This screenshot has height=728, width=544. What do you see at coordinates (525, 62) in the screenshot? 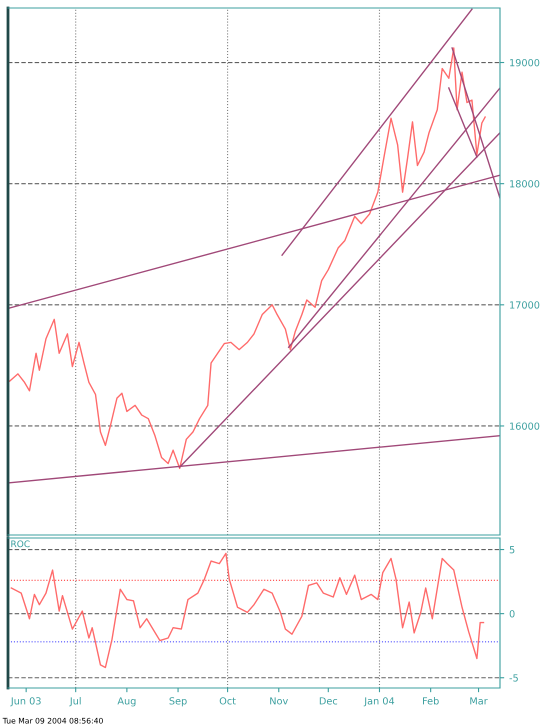
I see `y-tick-label: 19000` at bounding box center [525, 62].